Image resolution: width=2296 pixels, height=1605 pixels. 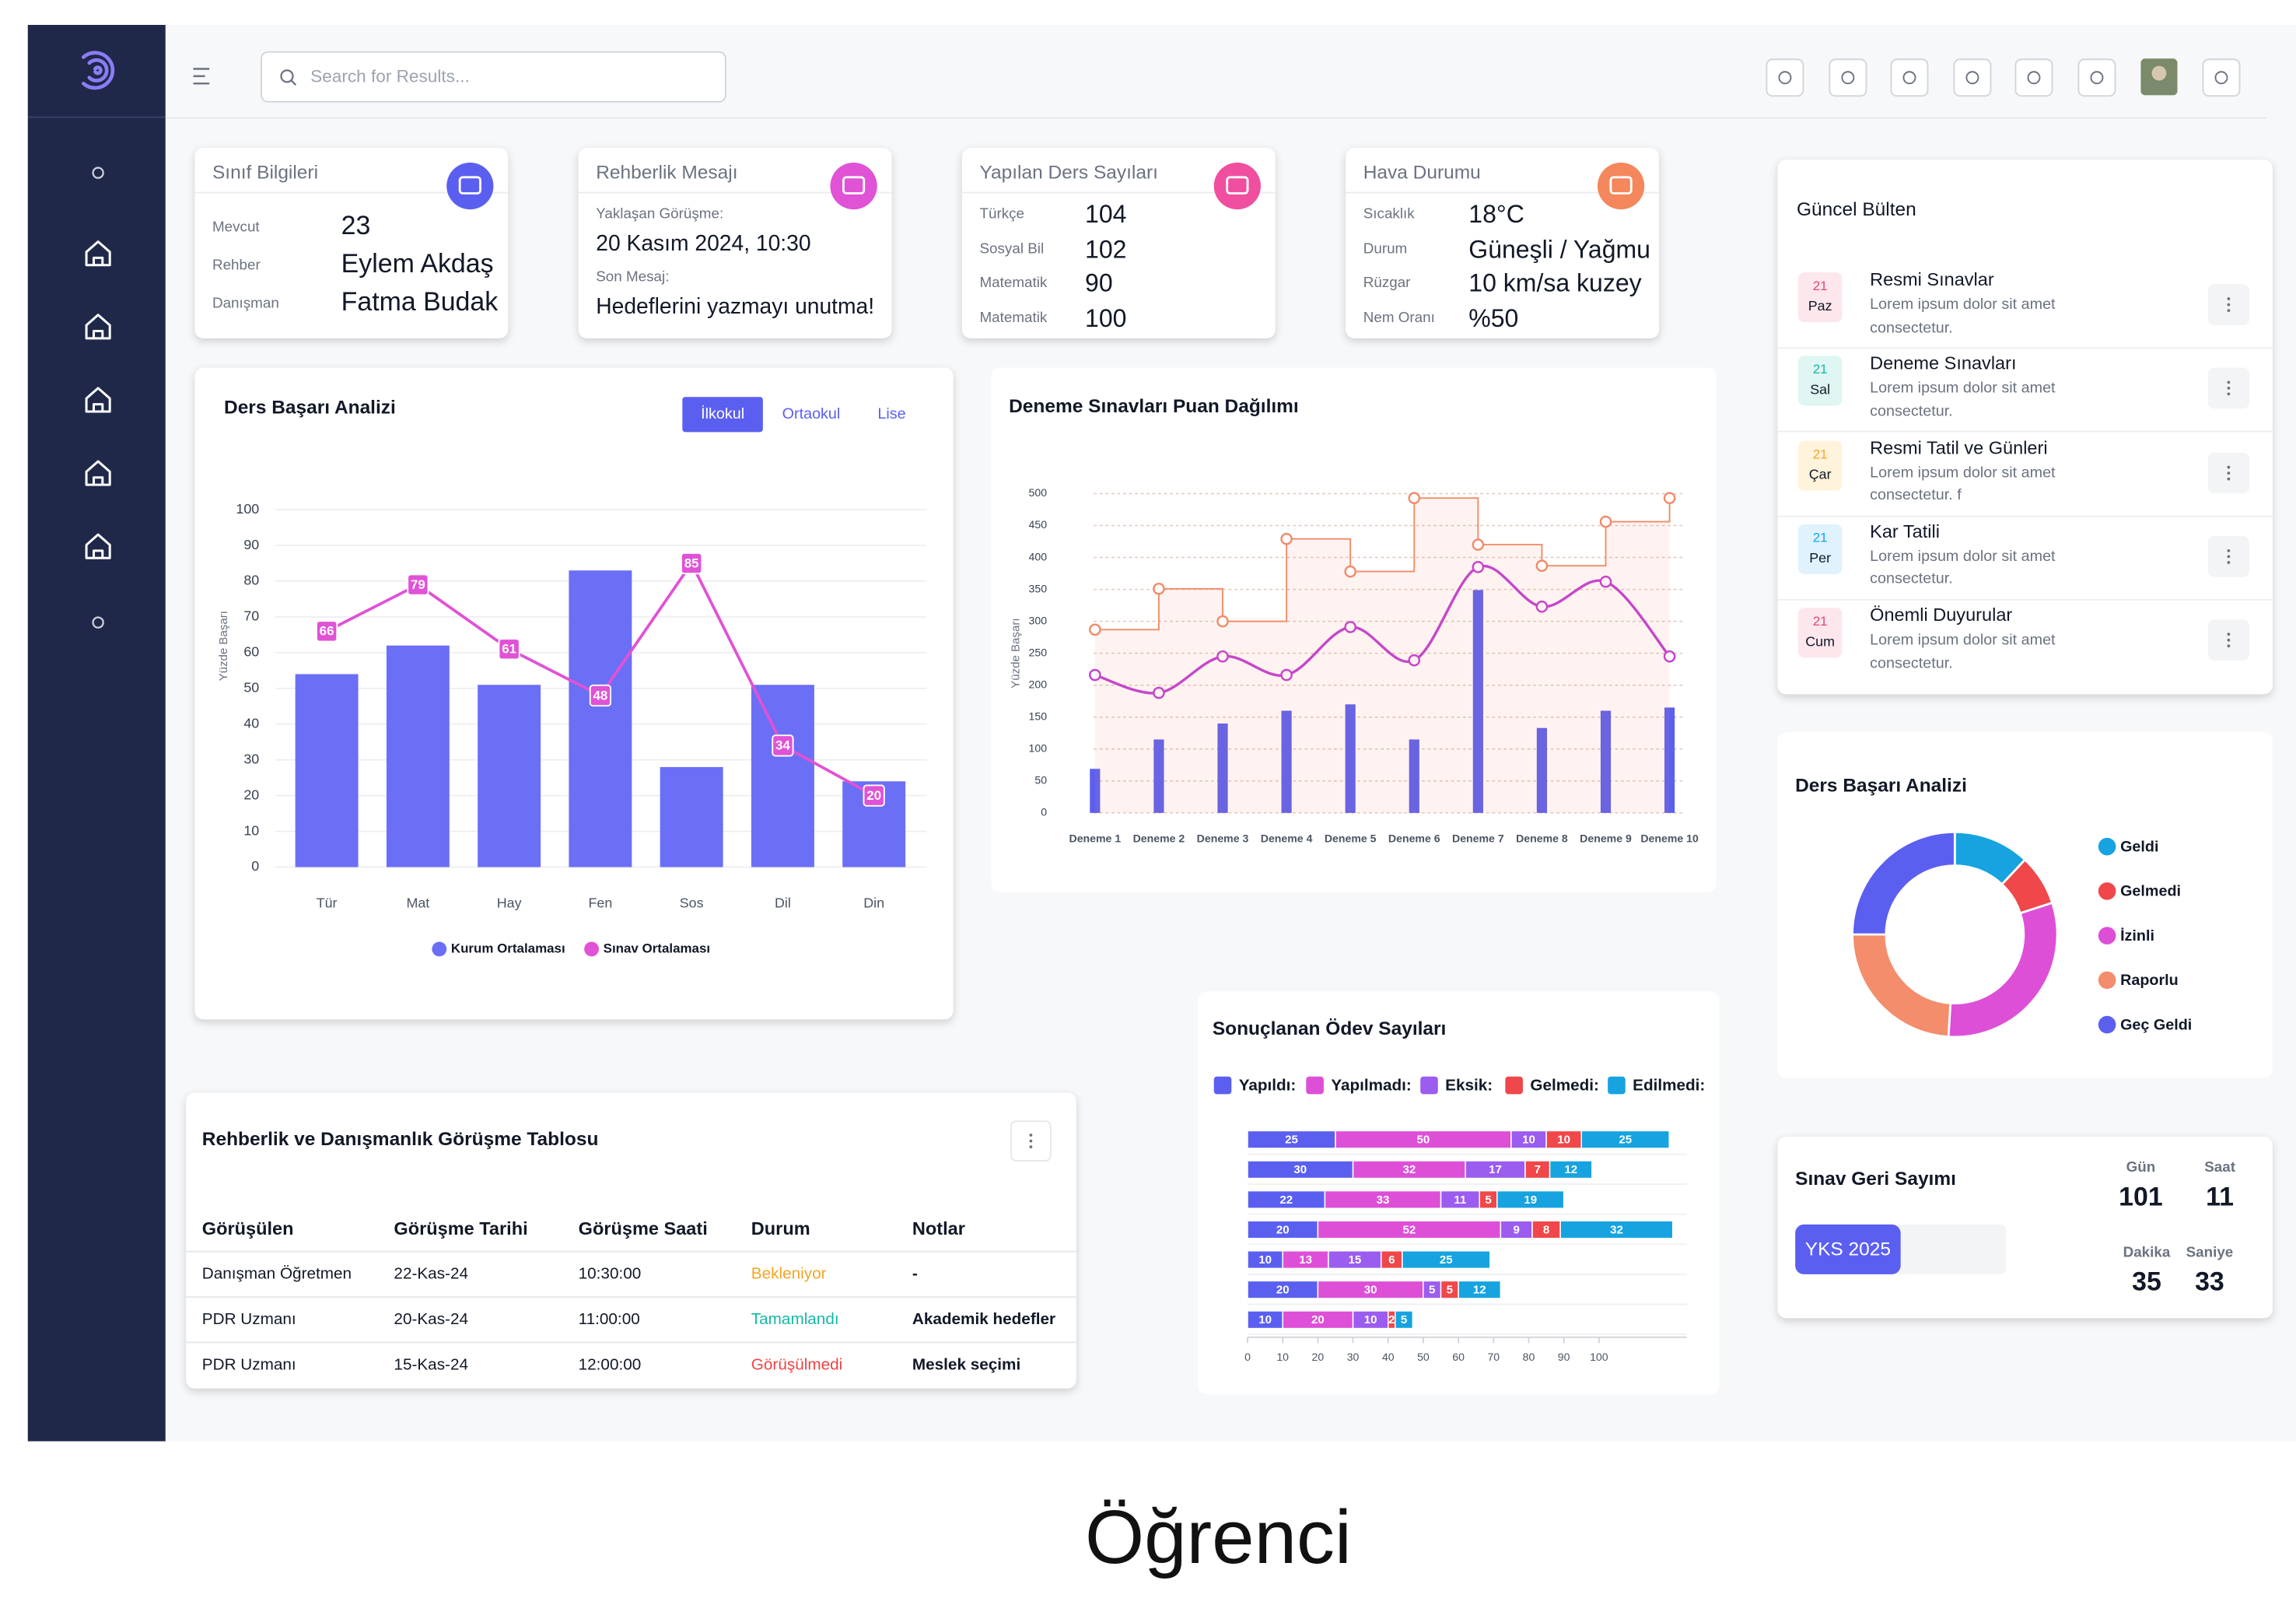 What do you see at coordinates (609, 1319) in the screenshot?
I see `table-cell: 11:00:00` at bounding box center [609, 1319].